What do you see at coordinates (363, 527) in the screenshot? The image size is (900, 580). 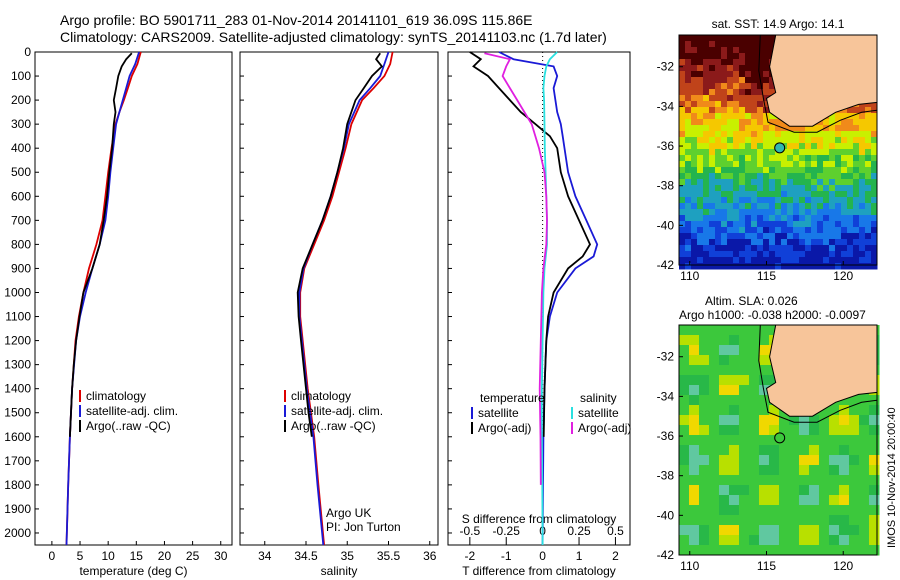 I see `annotation-text: PI: Jon Turton` at bounding box center [363, 527].